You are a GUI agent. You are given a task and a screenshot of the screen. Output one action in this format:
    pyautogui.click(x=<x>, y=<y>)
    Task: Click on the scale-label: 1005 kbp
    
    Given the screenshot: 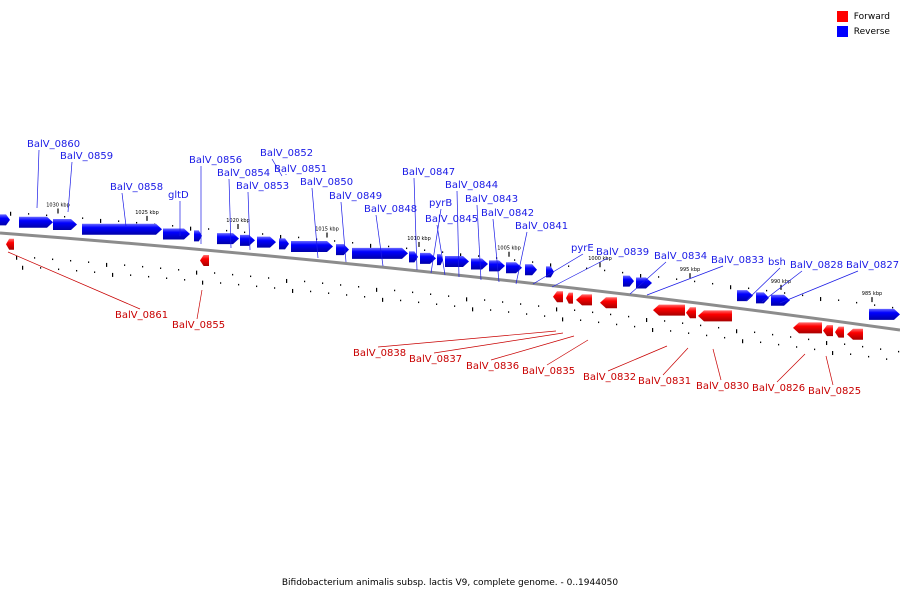 What is the action you would take?
    pyautogui.click(x=509, y=249)
    